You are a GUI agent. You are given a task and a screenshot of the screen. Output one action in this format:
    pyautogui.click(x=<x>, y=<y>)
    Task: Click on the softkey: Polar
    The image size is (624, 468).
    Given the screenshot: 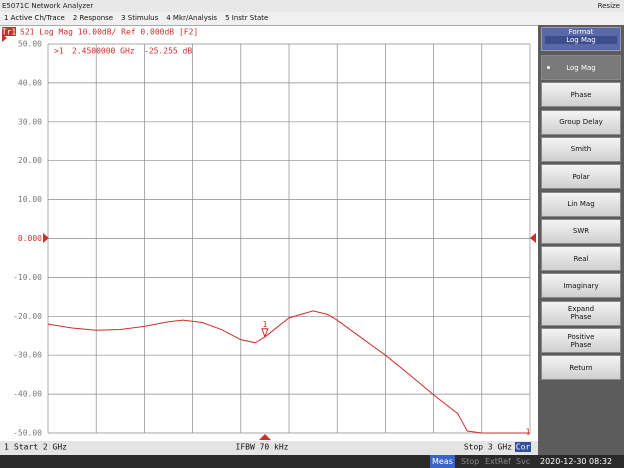 What is the action you would take?
    pyautogui.click(x=581, y=177)
    